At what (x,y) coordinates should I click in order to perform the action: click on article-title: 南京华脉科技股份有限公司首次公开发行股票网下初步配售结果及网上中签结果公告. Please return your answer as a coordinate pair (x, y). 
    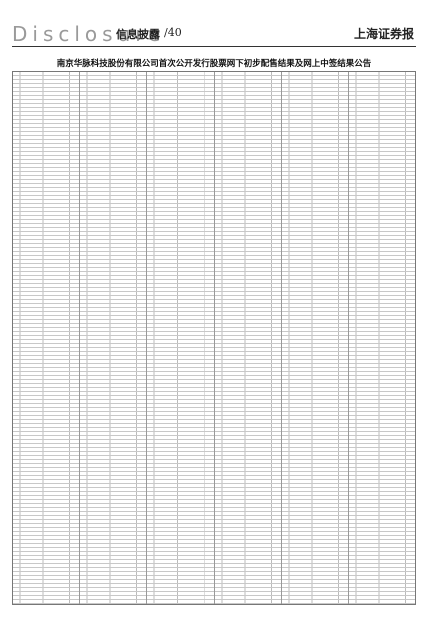
    Looking at the image, I should click on (214, 64).